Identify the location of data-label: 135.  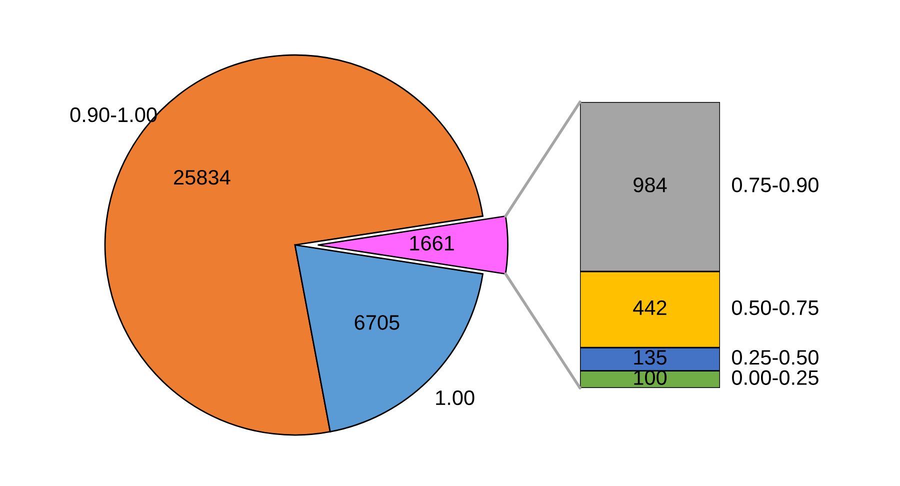
(650, 357).